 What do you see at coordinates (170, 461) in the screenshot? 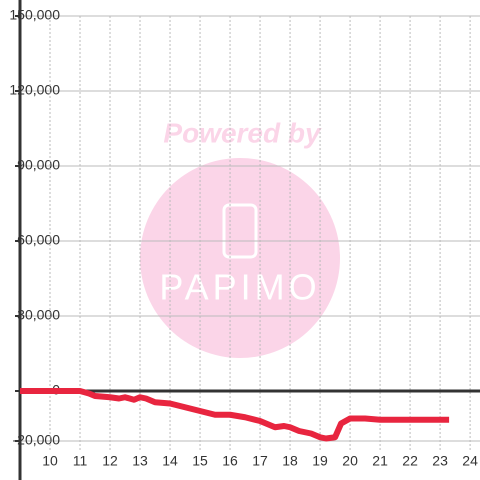
I see `x-tick-label: 14` at bounding box center [170, 461].